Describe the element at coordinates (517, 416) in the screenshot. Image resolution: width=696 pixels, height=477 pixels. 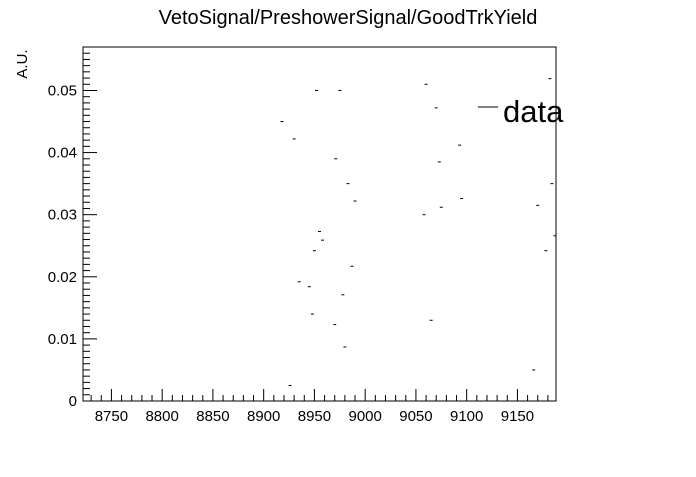
I see `x-tick-label: 9150` at that location.